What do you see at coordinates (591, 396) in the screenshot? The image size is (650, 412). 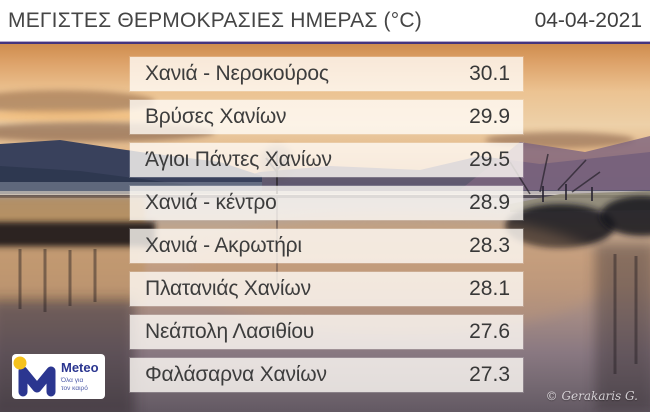 I see `photographer-credit: © Gerakaris G.` at bounding box center [591, 396].